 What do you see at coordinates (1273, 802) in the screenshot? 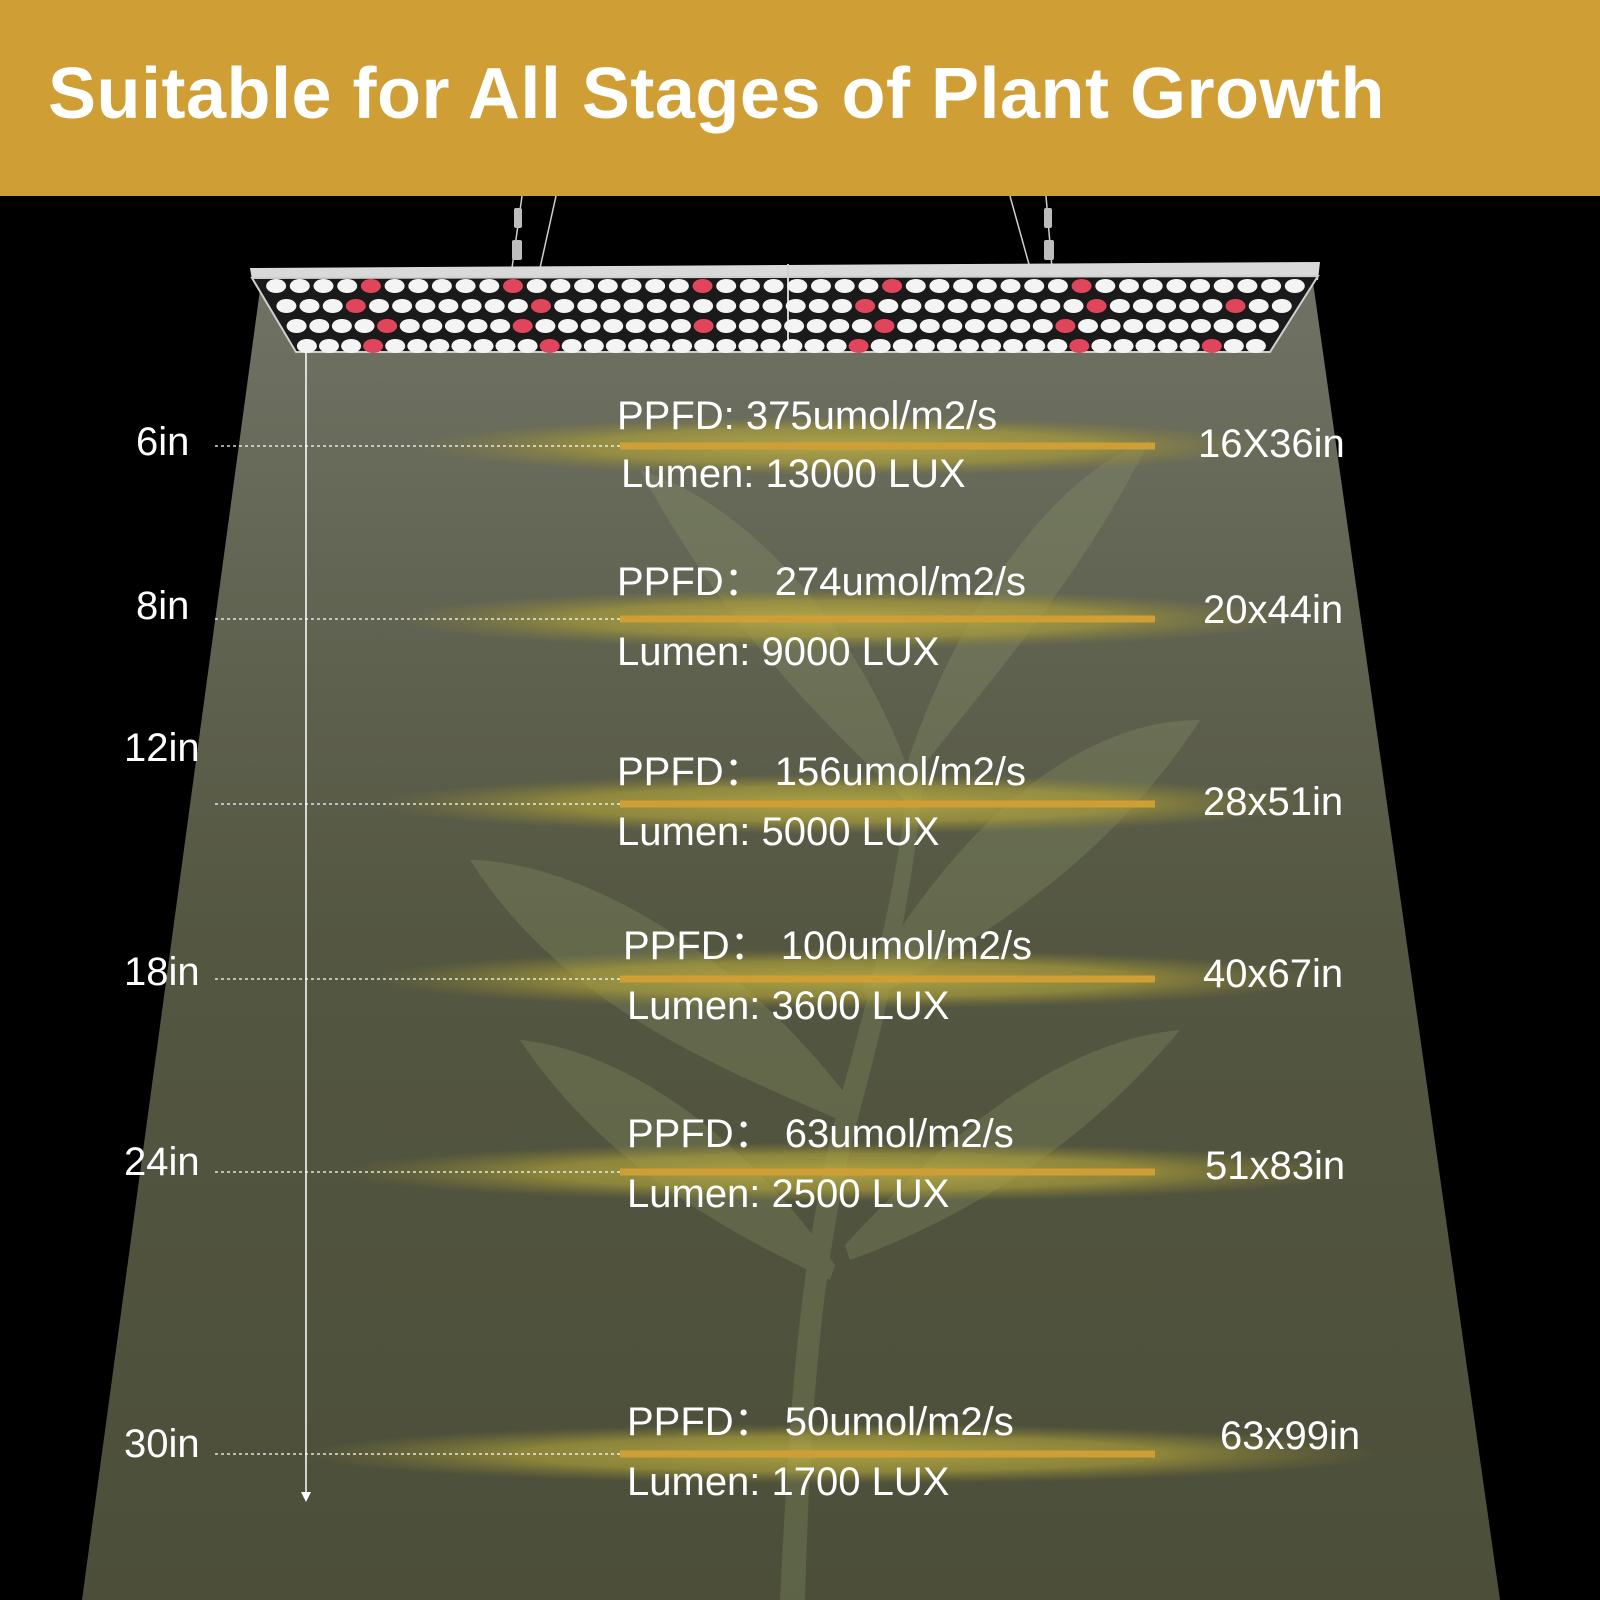
I see `coverage-area: 28x51in` at bounding box center [1273, 802].